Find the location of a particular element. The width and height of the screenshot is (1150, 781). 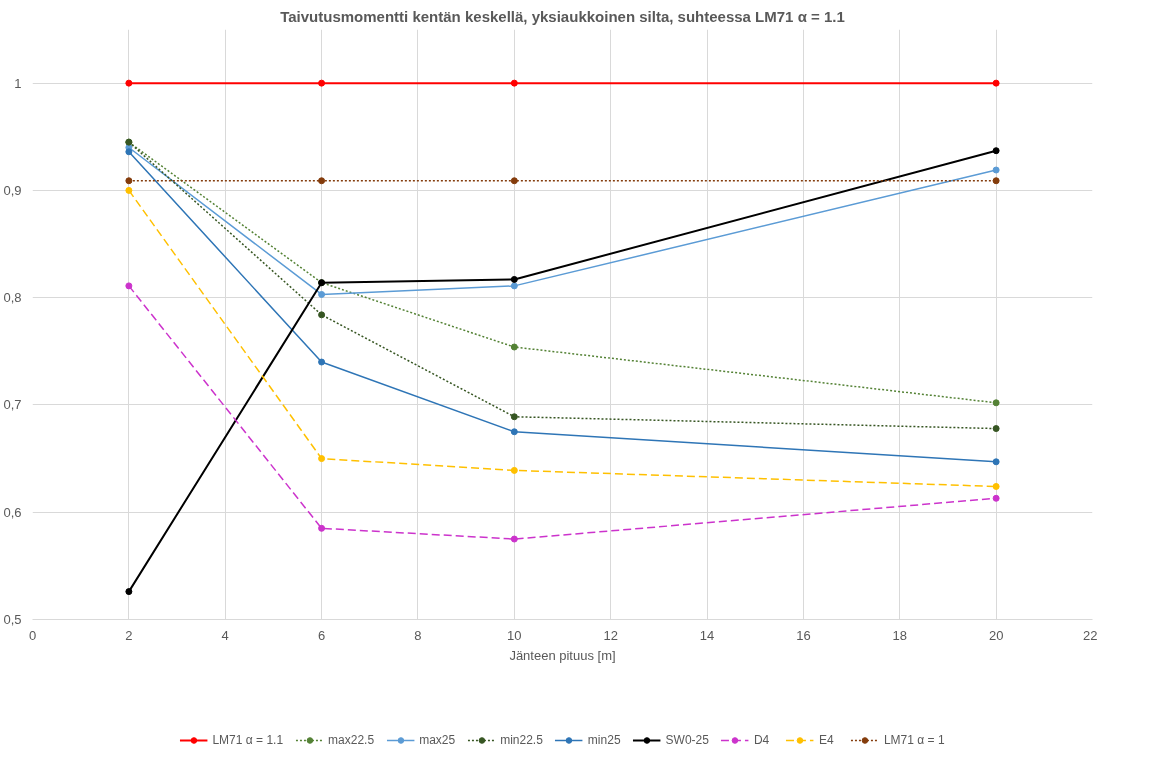

y-tick-label: 0,8 is located at coordinates (12, 298).